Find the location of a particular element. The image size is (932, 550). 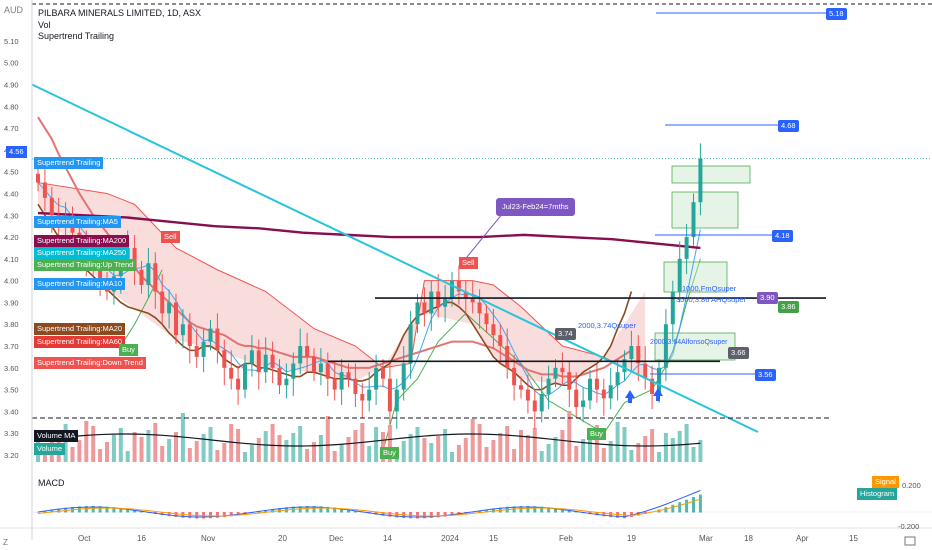

legend-item: Supertrend Trailing:Up Trend is located at coordinates (85, 265).